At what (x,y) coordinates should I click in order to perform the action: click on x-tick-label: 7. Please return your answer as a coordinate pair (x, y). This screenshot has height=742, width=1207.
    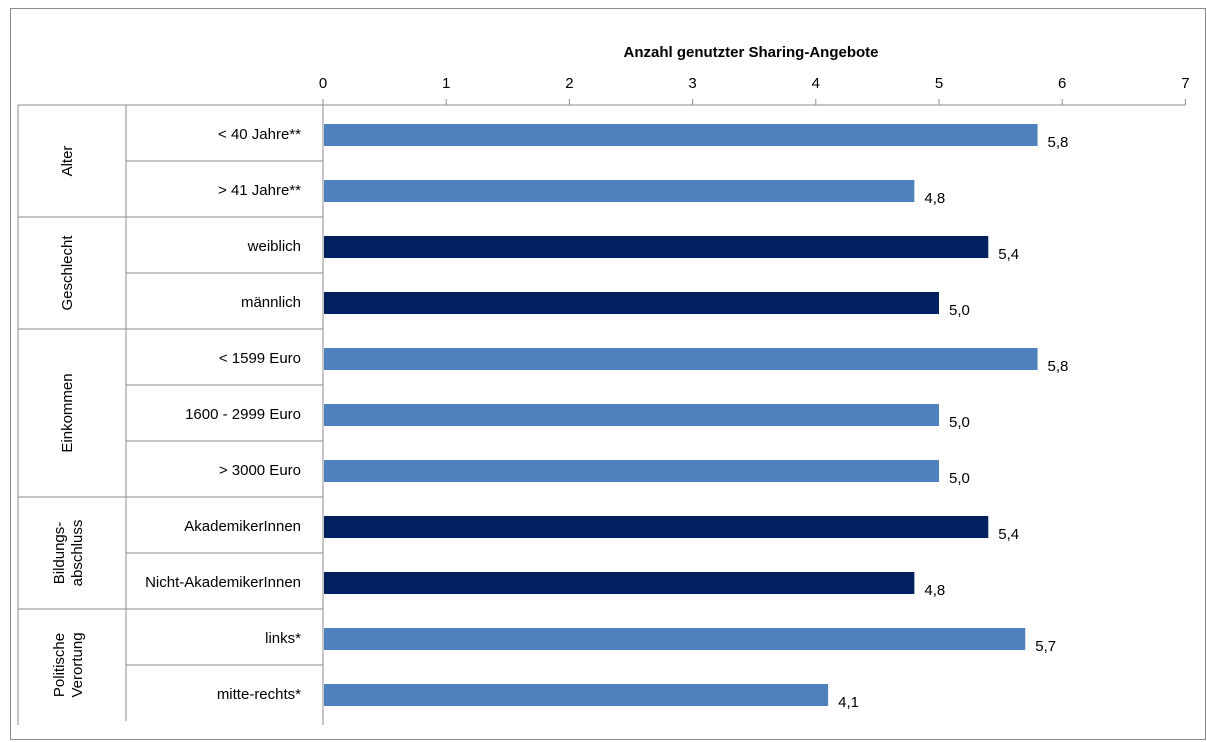
    Looking at the image, I should click on (1185, 83).